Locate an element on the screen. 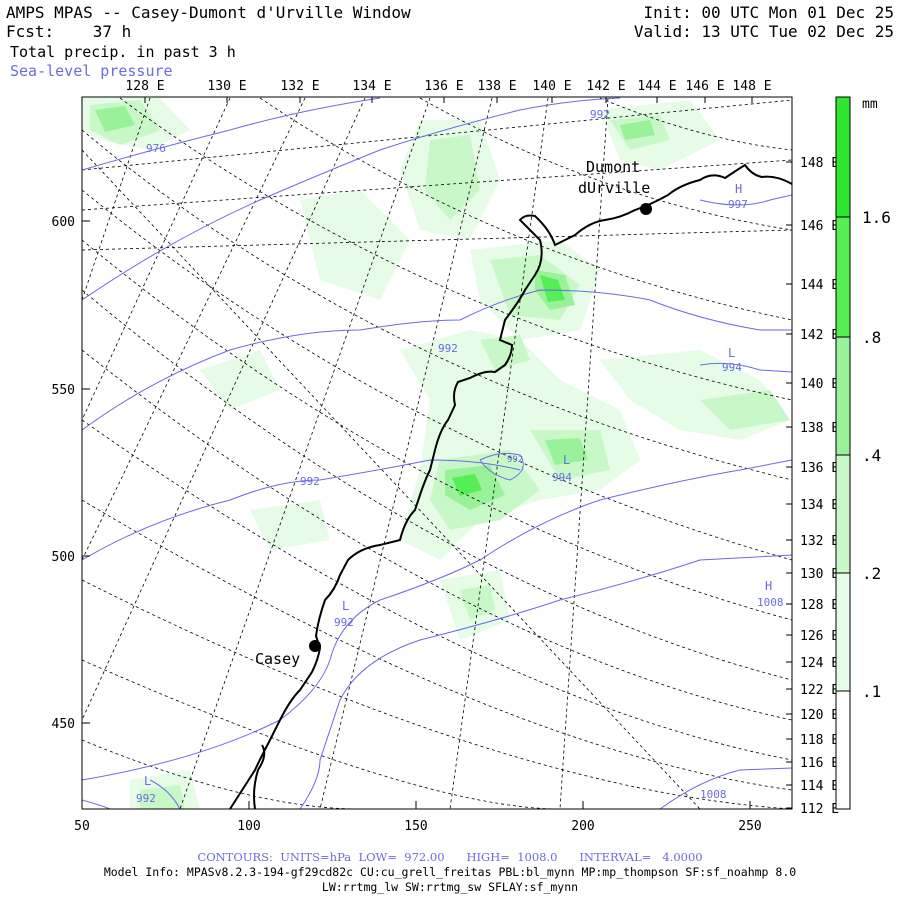  station-dumont-durville: Dumont dUrville is located at coordinates (615, 186).